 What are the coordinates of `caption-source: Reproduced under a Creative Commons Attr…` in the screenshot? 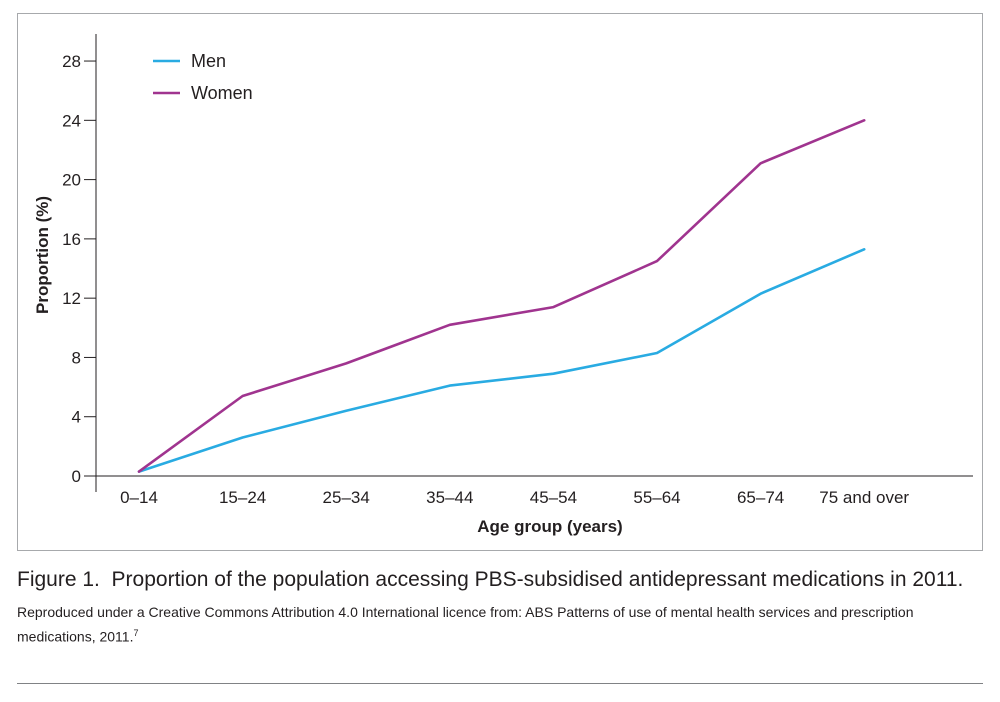 It's located at (500, 625).